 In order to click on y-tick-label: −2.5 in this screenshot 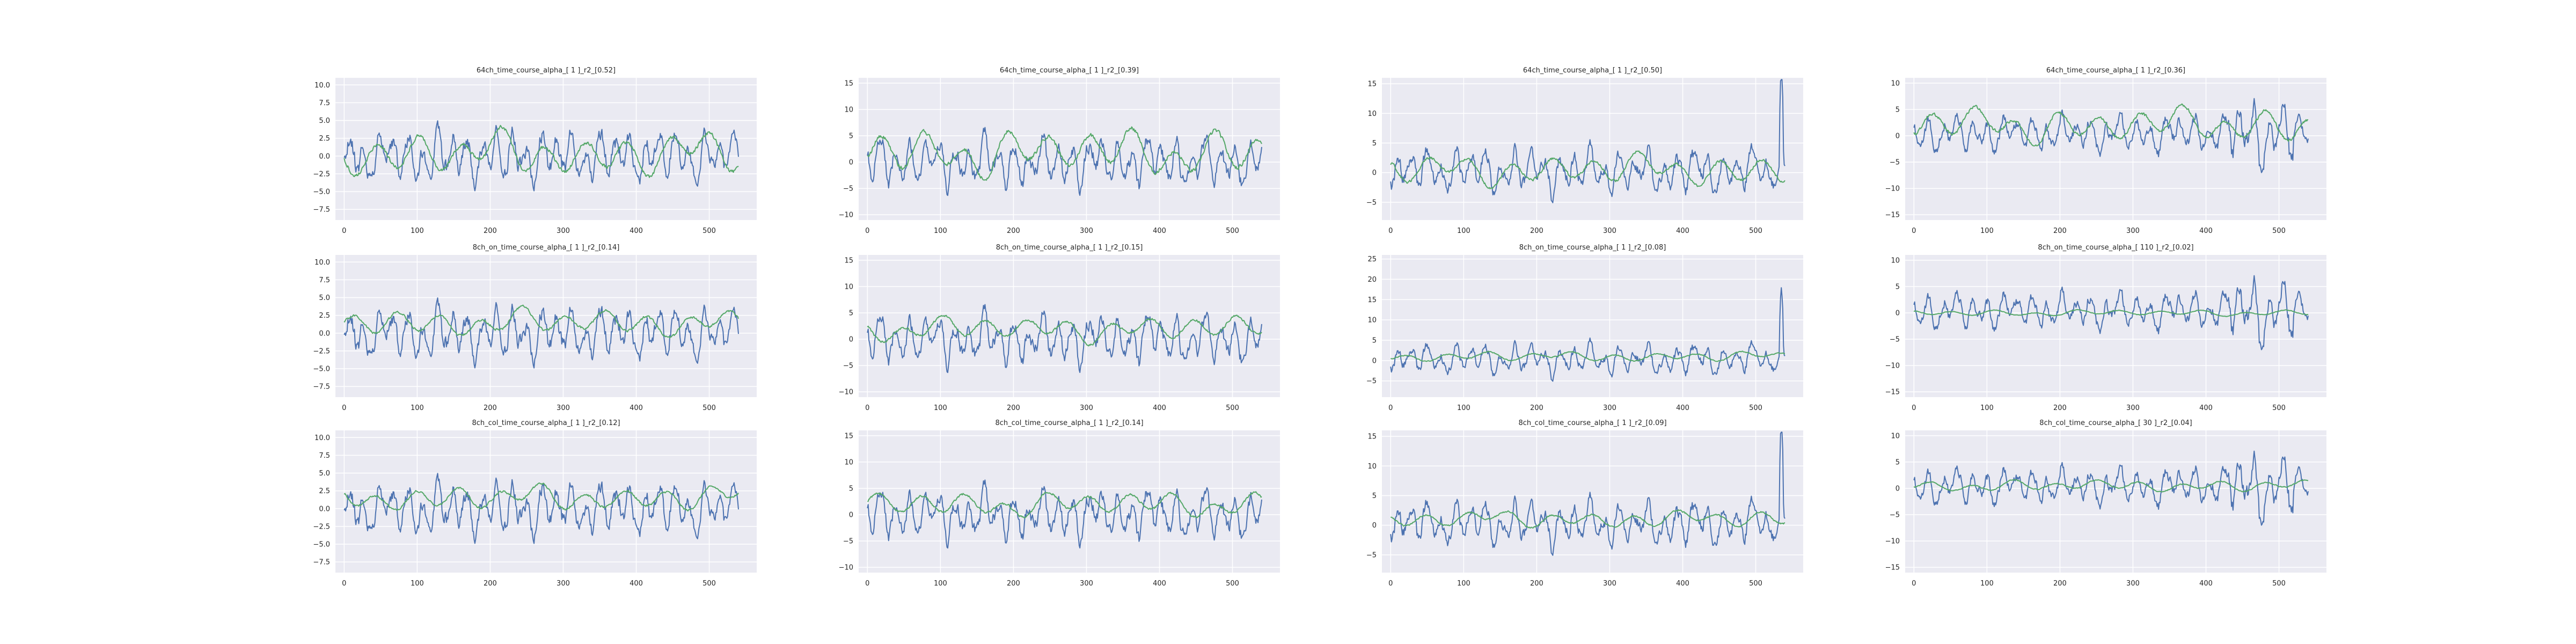, I will do `click(321, 174)`.